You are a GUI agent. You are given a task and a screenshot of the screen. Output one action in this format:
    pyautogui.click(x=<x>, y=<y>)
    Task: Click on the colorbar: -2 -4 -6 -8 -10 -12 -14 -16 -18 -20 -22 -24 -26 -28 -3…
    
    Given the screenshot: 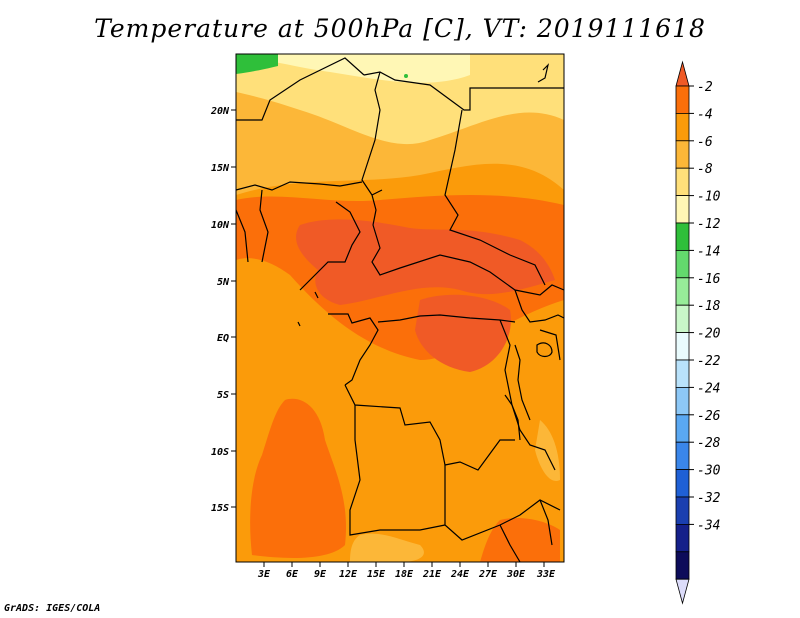 What is the action you would take?
    pyautogui.click(x=698, y=332)
    